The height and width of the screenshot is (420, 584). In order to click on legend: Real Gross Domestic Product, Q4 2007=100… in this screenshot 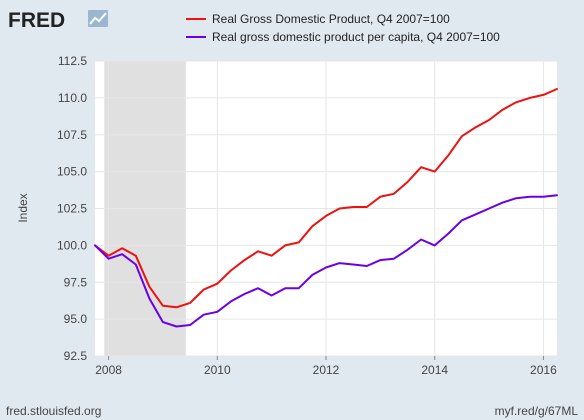, I will do `click(343, 28)`.